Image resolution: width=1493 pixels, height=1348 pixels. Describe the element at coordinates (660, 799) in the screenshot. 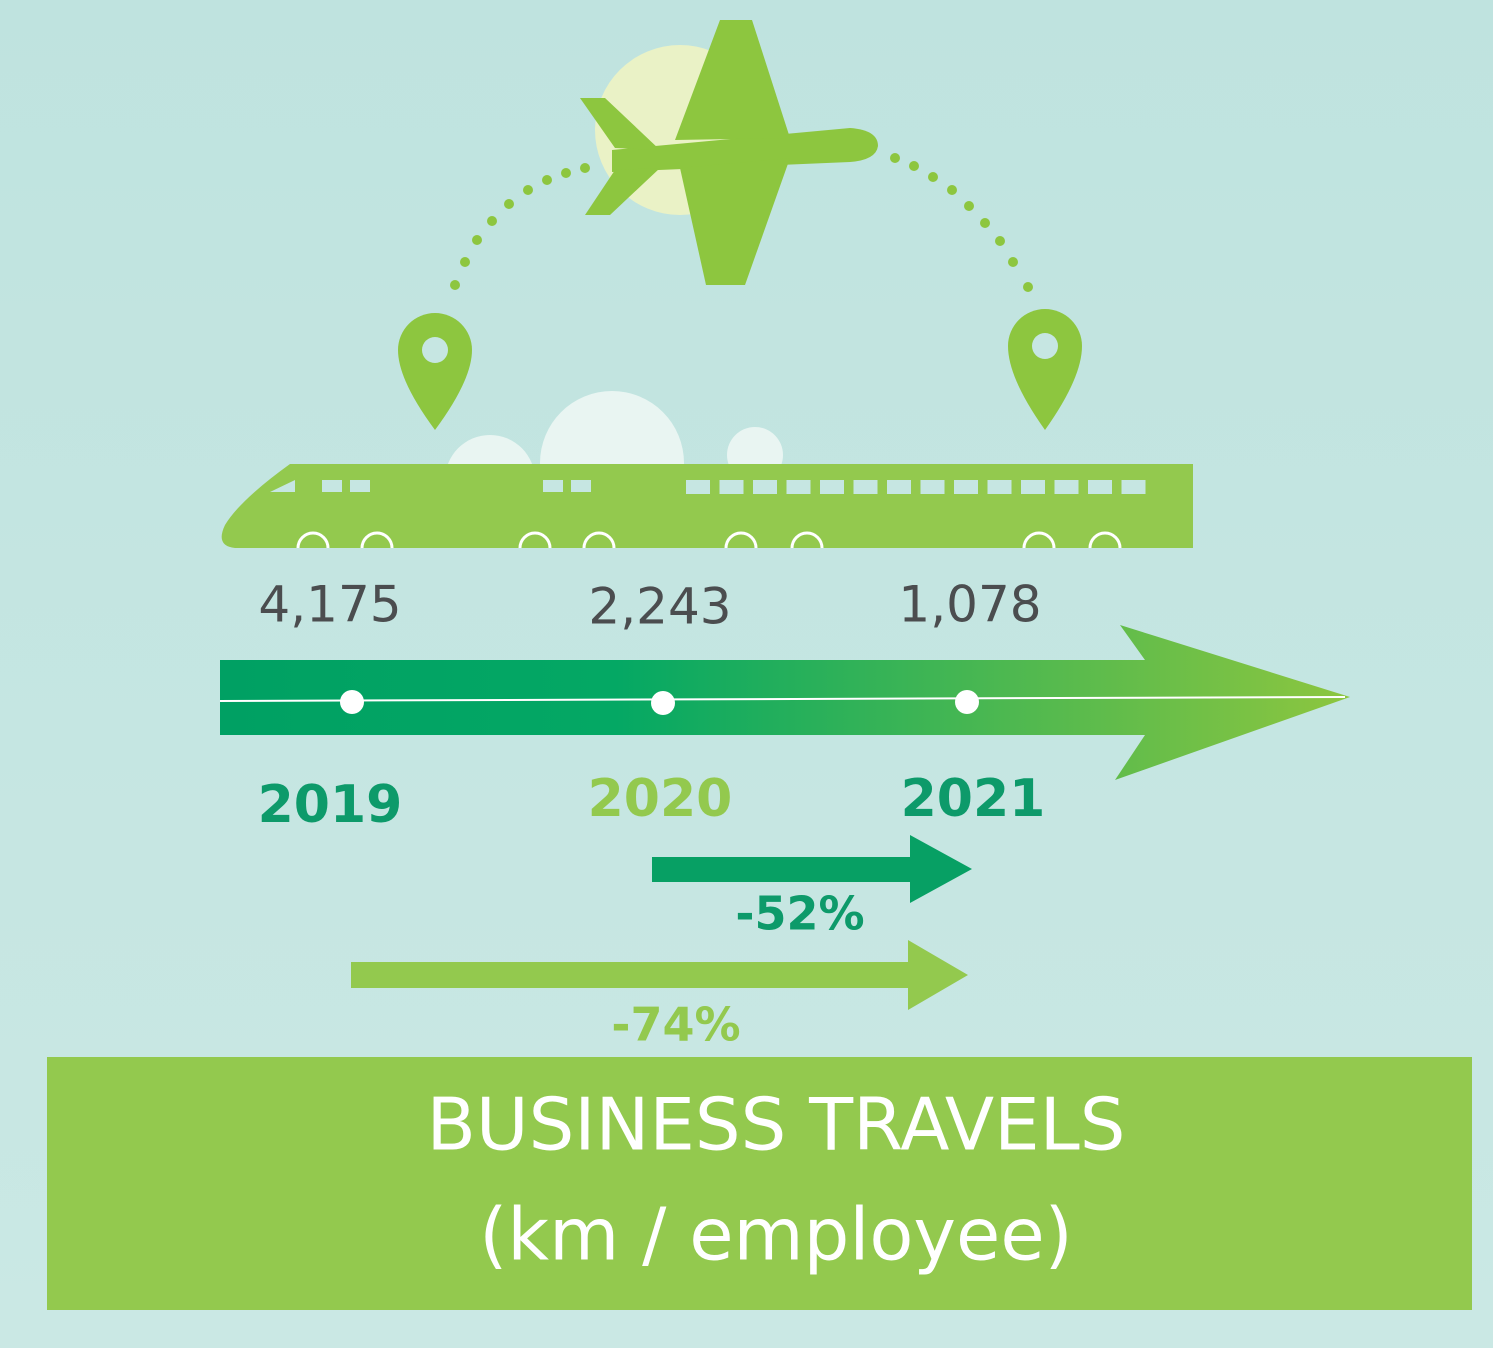

I see `year: 2020` at that location.